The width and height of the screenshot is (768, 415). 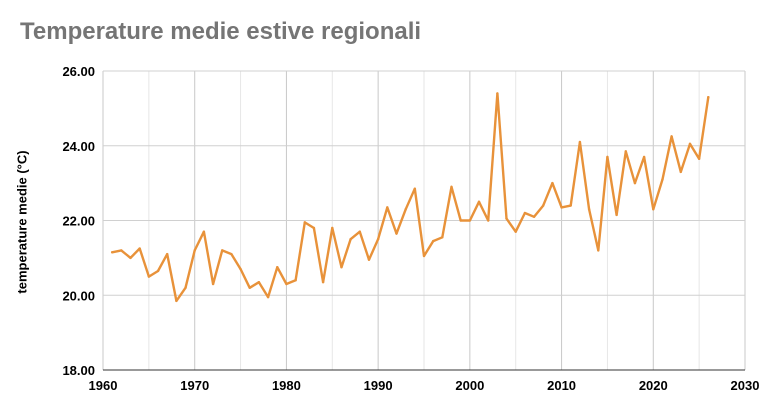 What do you see at coordinates (286, 385) in the screenshot?
I see `x-tick-label: 1980` at bounding box center [286, 385].